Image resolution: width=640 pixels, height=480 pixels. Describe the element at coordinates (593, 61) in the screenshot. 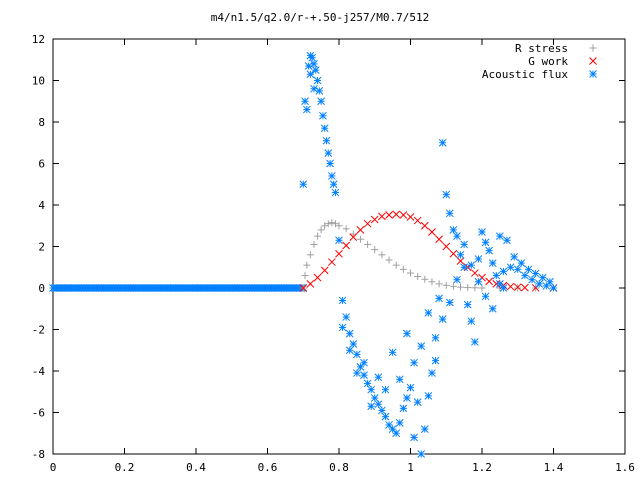

I see `legend-marker` at that location.